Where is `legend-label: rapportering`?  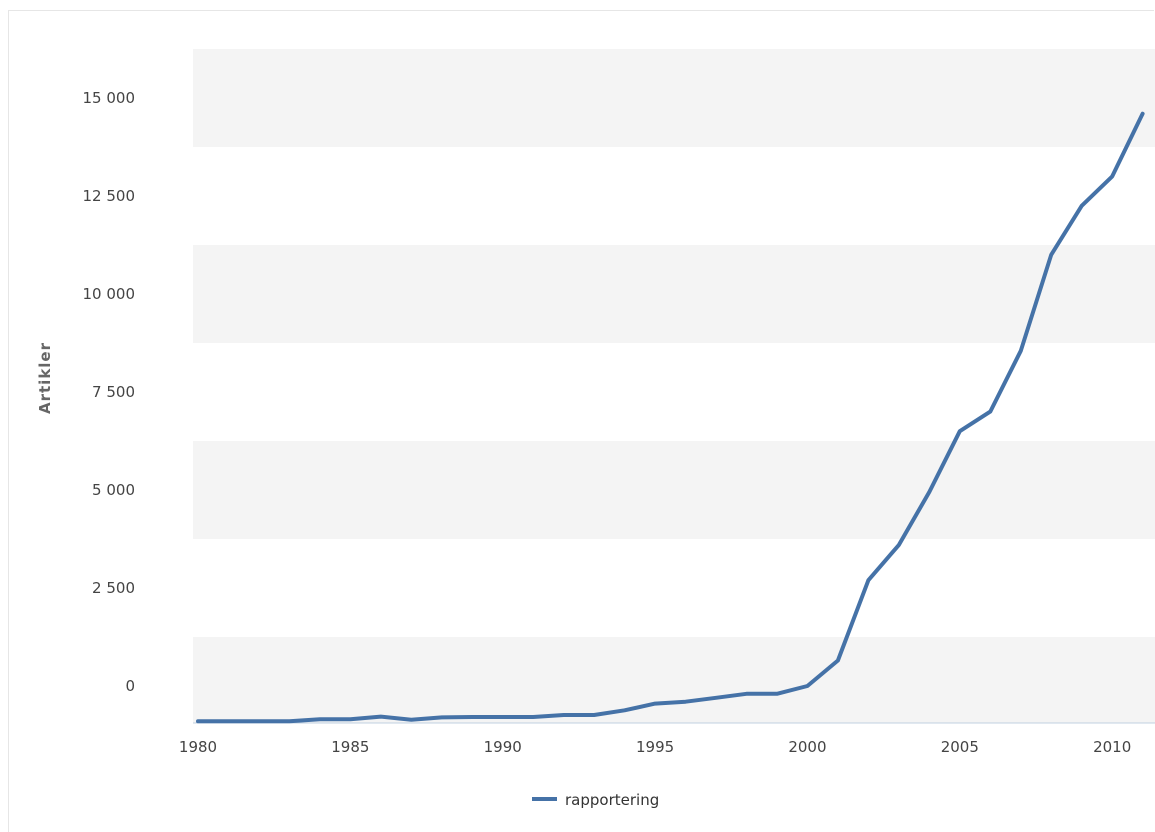 legend-label: rapportering is located at coordinates (612, 800).